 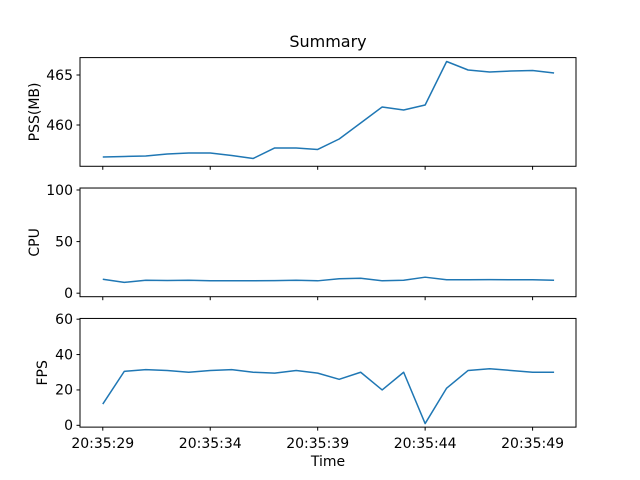 What do you see at coordinates (328, 280) in the screenshot?
I see `cpu-line` at bounding box center [328, 280].